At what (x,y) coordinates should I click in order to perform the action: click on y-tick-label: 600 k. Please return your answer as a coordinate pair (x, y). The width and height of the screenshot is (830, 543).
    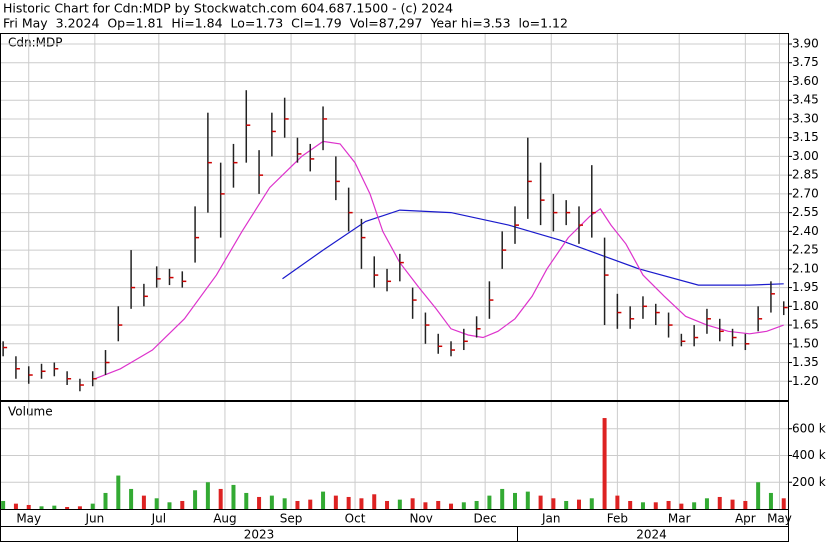
    Looking at the image, I should click on (809, 428).